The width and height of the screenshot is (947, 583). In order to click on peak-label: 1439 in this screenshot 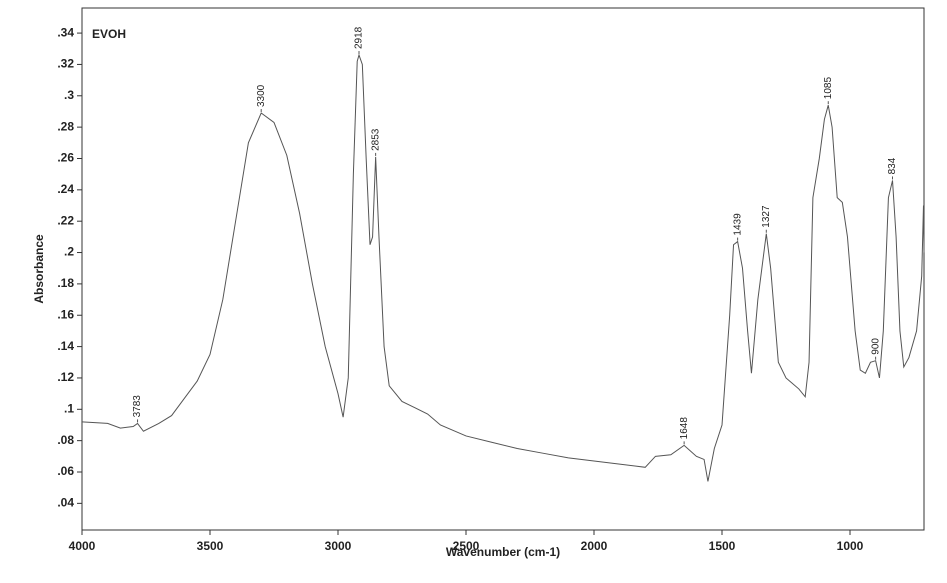, I will do `click(737, 224)`.